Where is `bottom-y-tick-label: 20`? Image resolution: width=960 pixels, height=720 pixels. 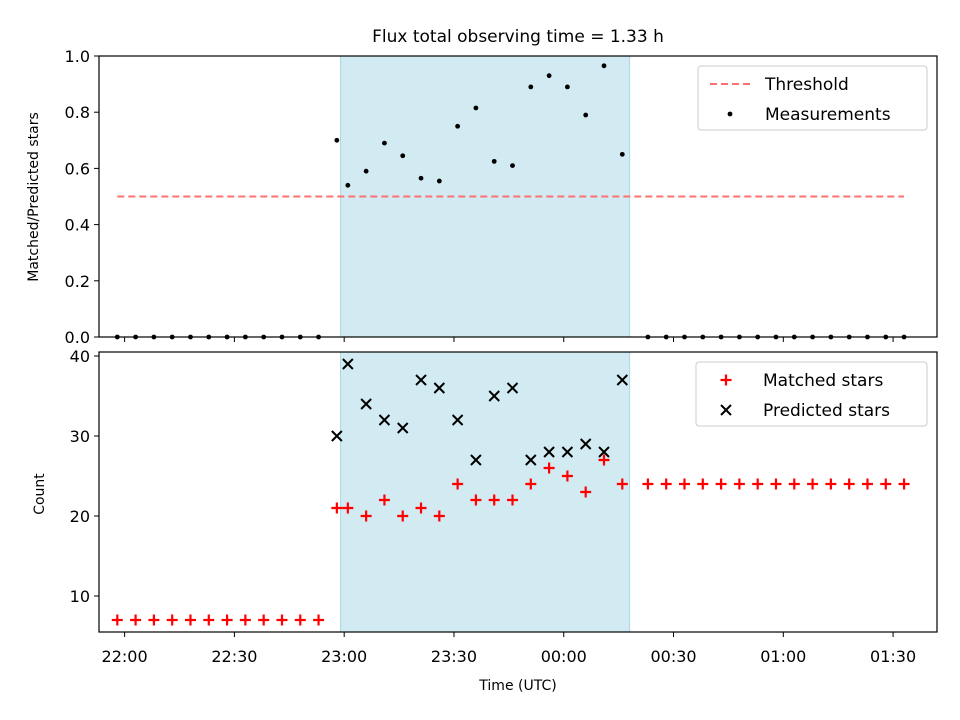 bottom-y-tick-label: 20 is located at coordinates (80, 516).